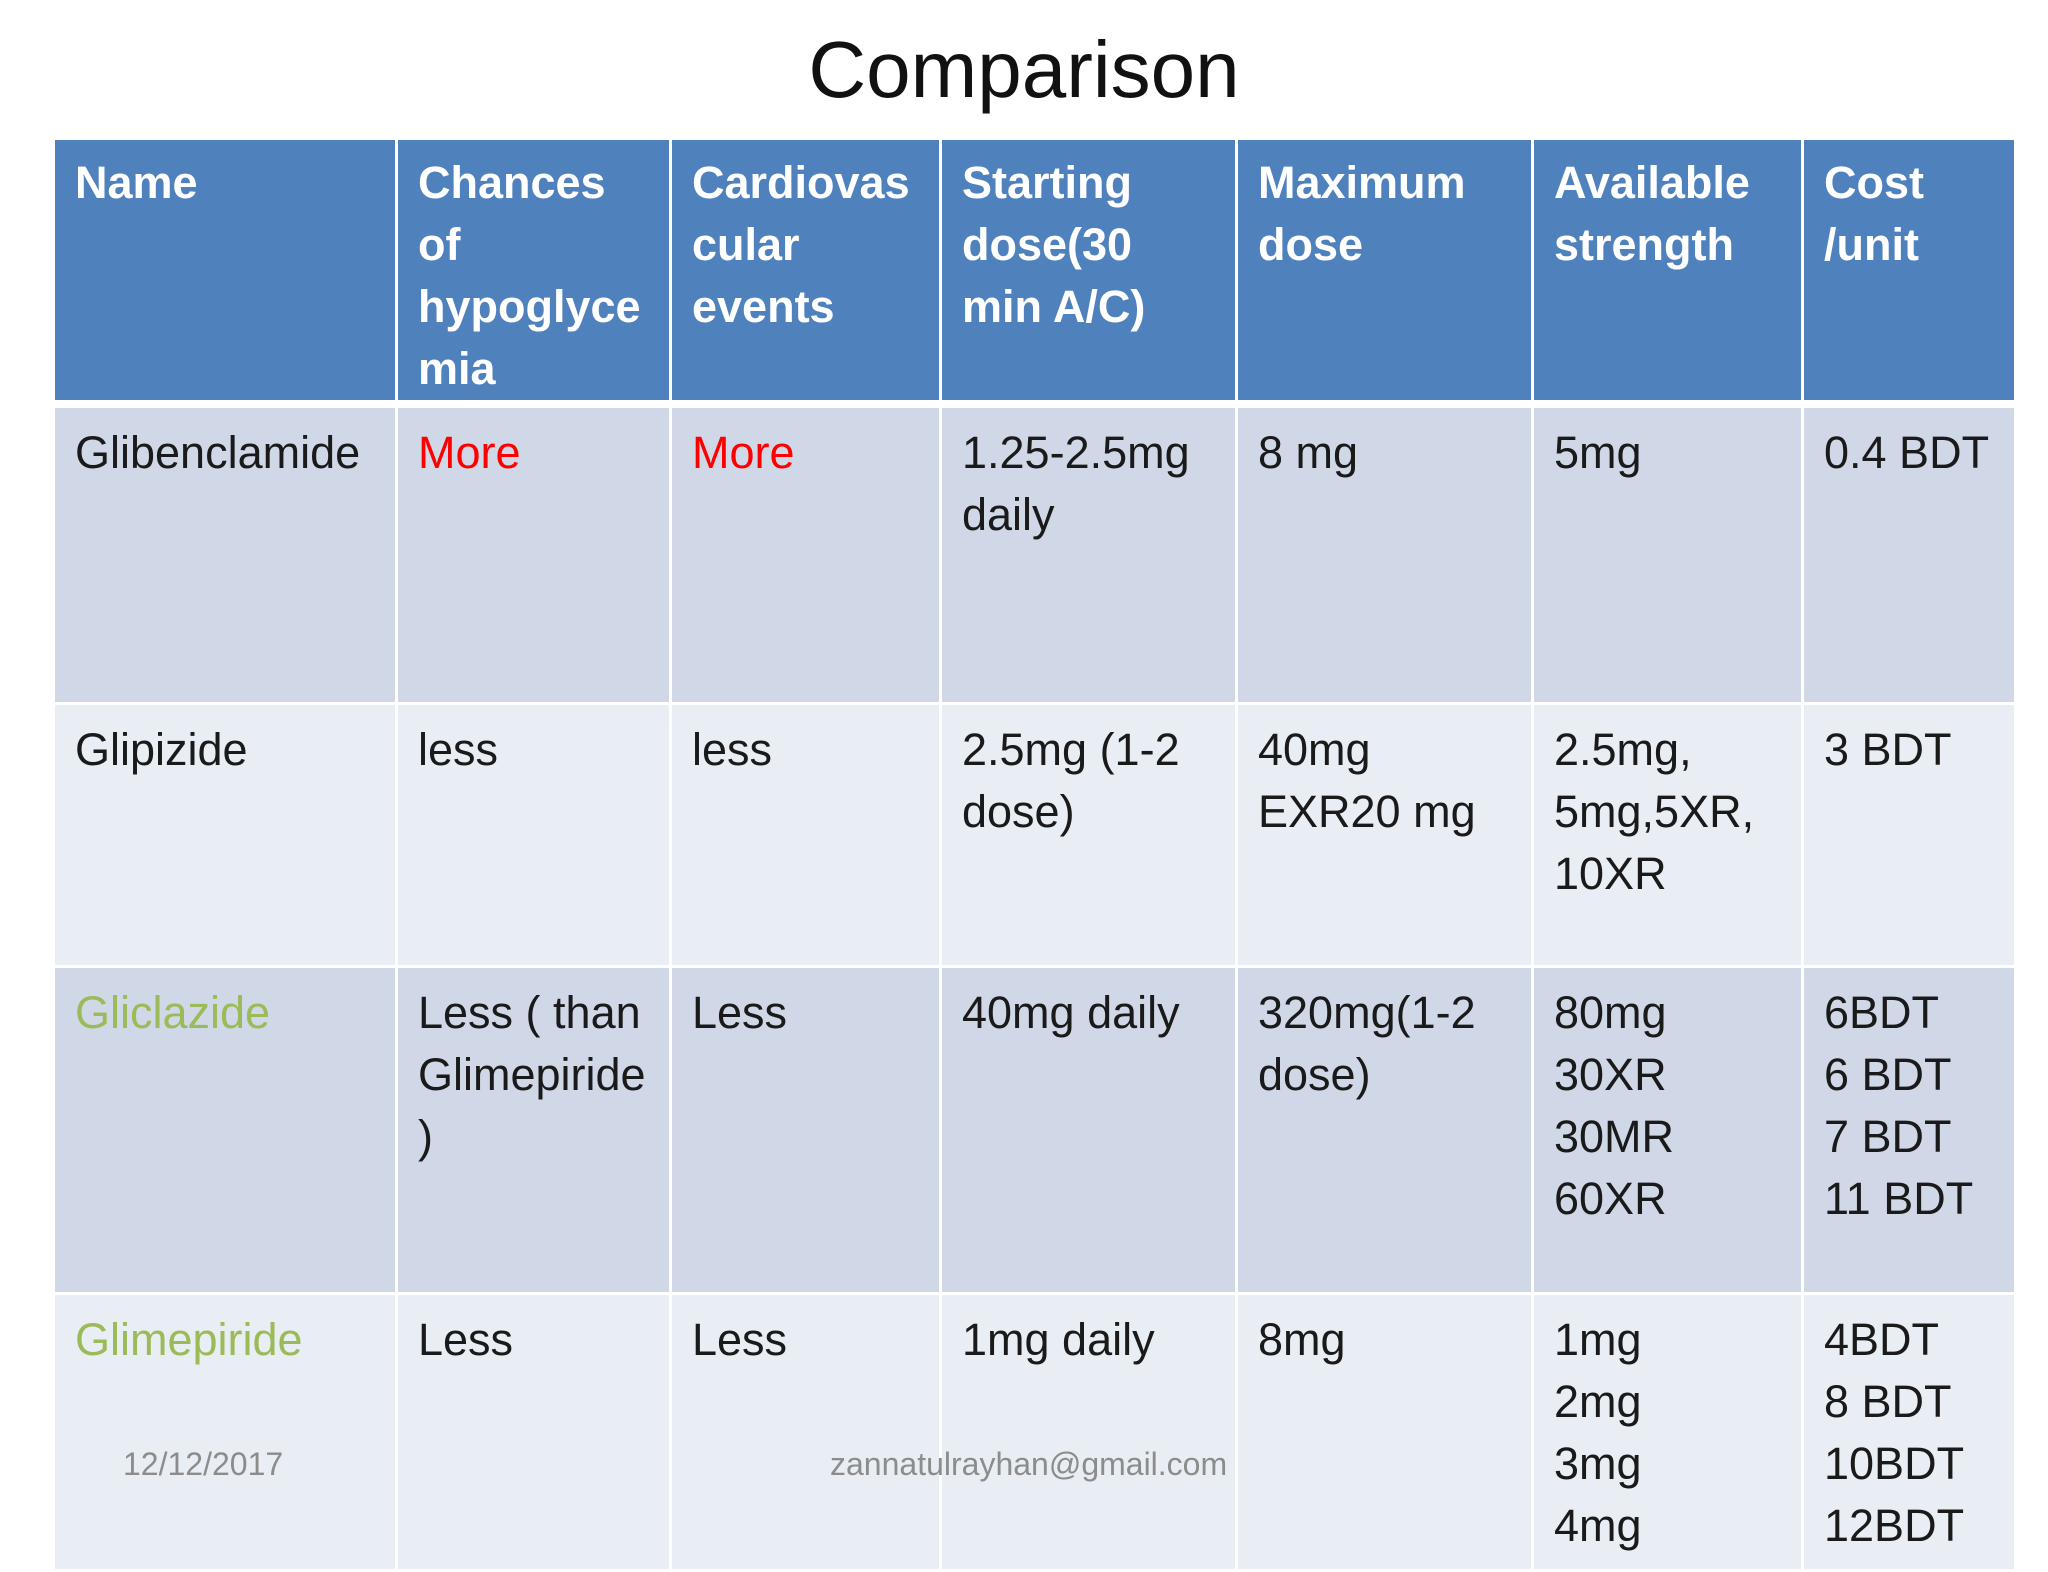  What do you see at coordinates (1909, 272) in the screenshot?
I see `header-cost: Cost /unit` at bounding box center [1909, 272].